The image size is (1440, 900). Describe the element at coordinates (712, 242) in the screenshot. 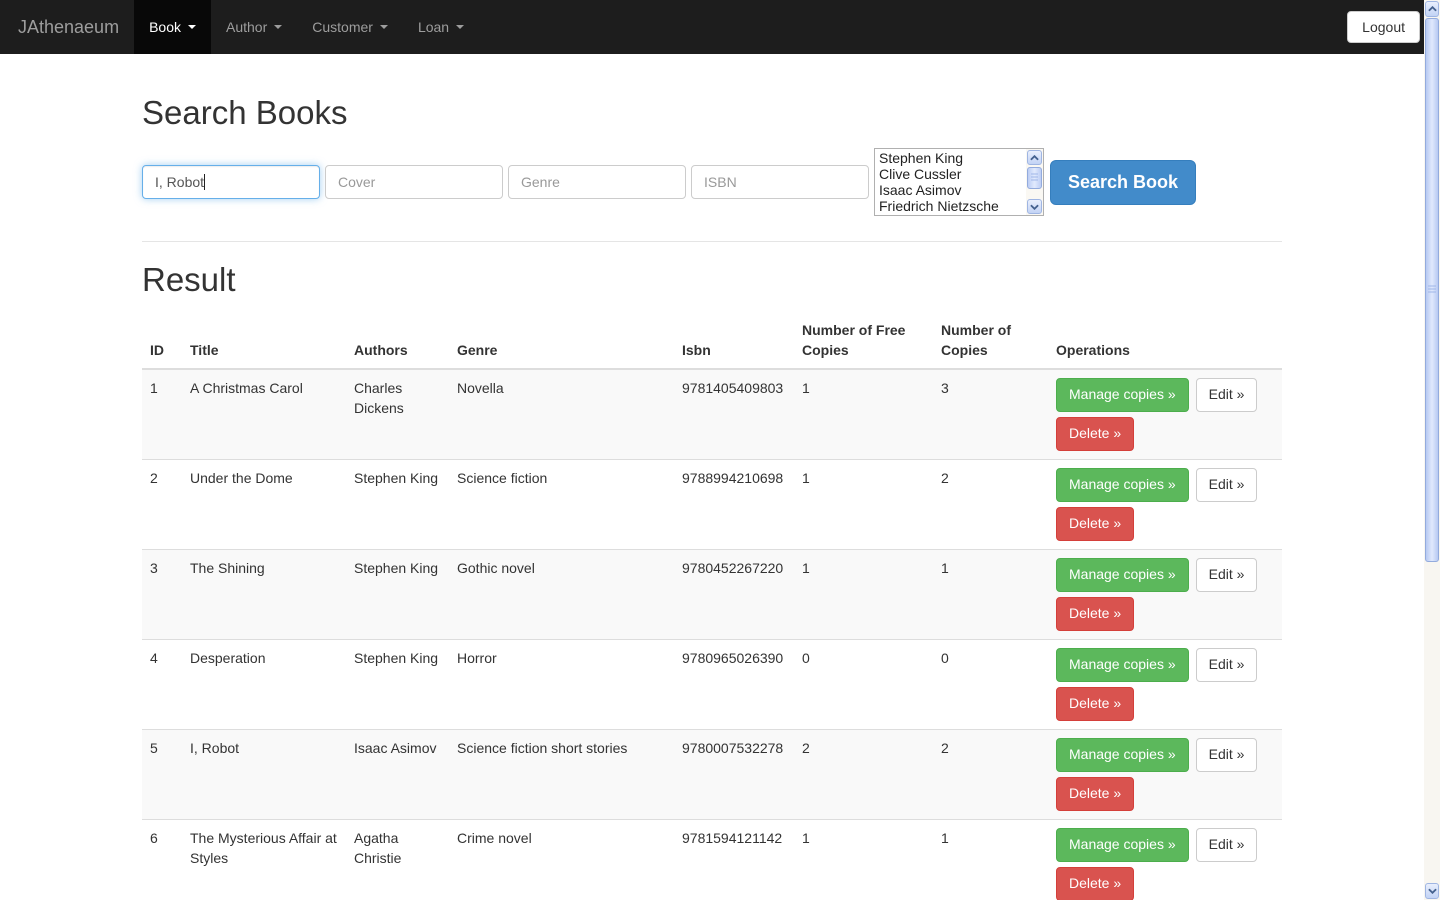

I see `section-divider` at that location.